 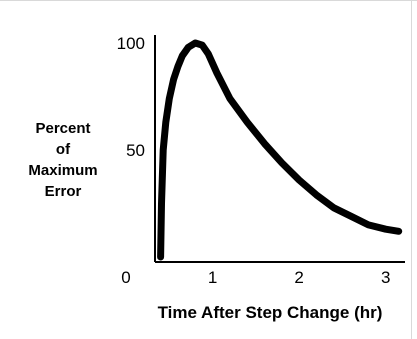 I want to click on x-tick-label: 2, so click(x=298, y=277).